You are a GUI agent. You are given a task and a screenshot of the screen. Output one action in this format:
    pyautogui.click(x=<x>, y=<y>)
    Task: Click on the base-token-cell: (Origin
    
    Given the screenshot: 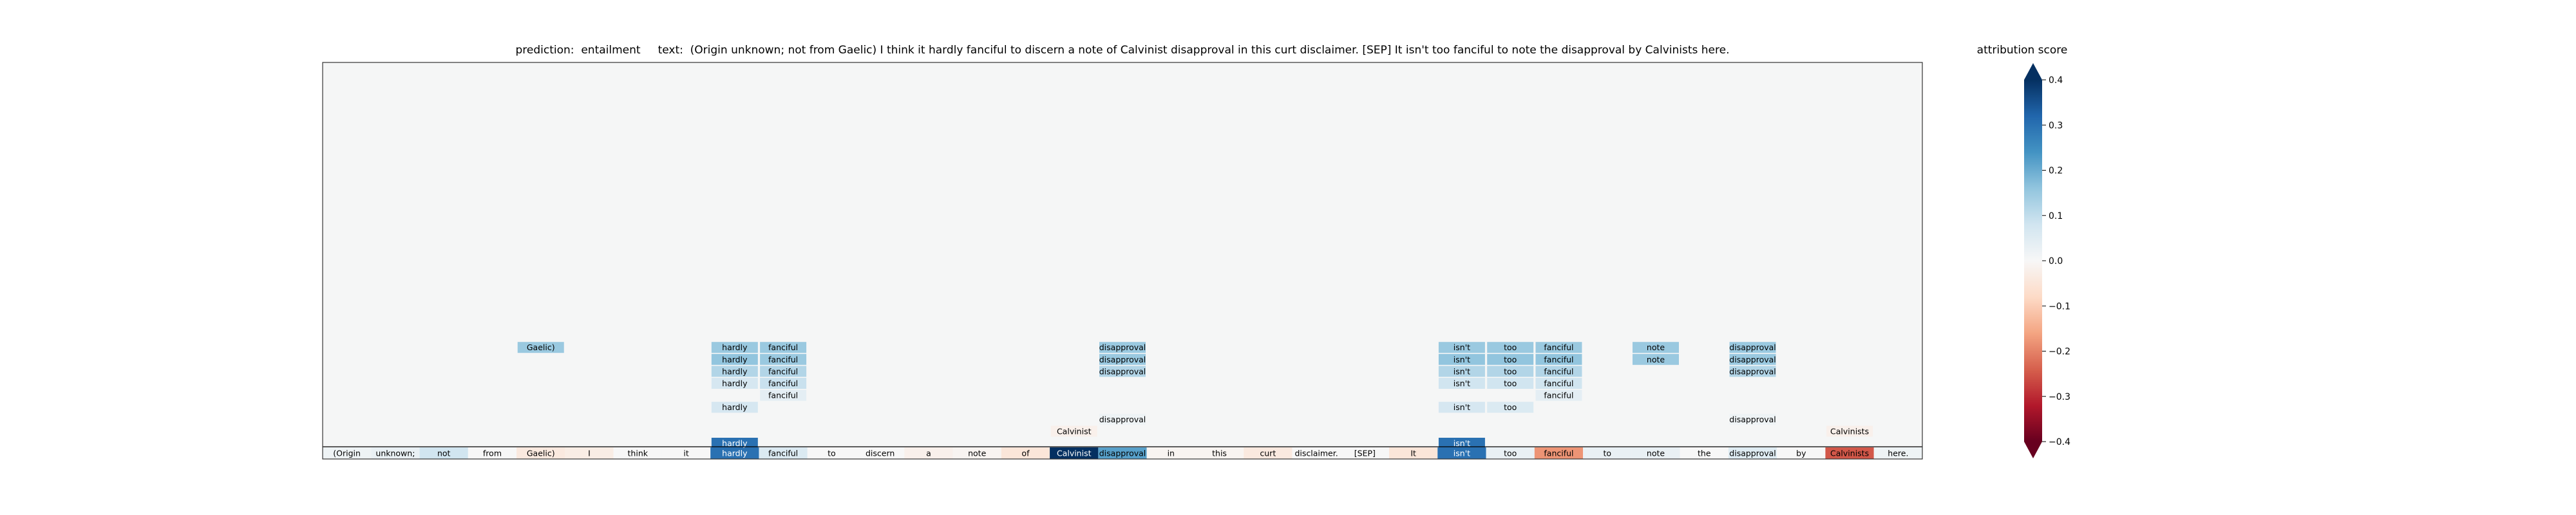 What is the action you would take?
    pyautogui.click(x=348, y=453)
    